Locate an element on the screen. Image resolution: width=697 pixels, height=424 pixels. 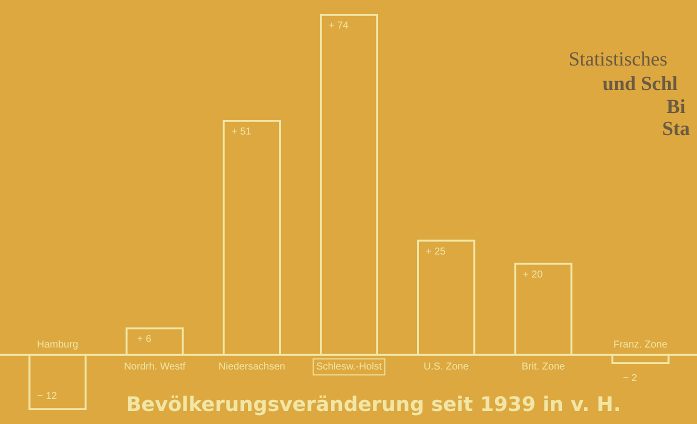
x-tick-label: Schlesw.-Holst is located at coordinates (349, 367).